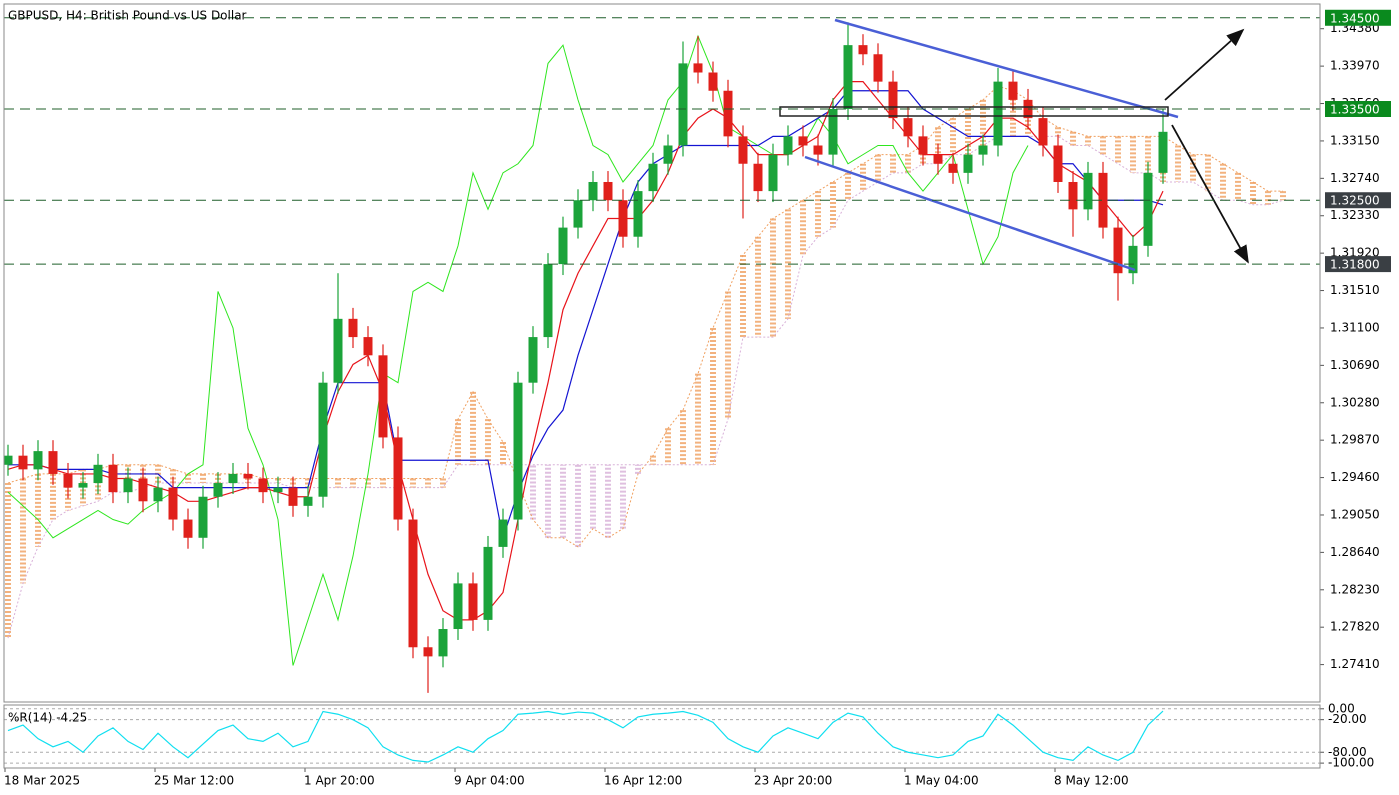 This screenshot has height=795, width=1399. What do you see at coordinates (42, 781) in the screenshot?
I see `x-tick-label: 18 Mar 2025` at bounding box center [42, 781].